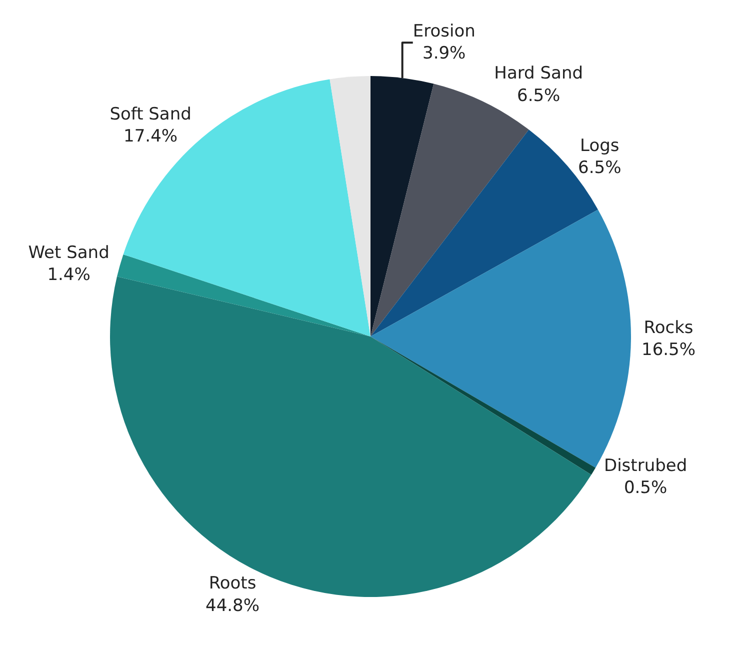 This screenshot has width=741, height=655. What do you see at coordinates (646, 488) in the screenshot?
I see `data-label: 0.5%` at bounding box center [646, 488].